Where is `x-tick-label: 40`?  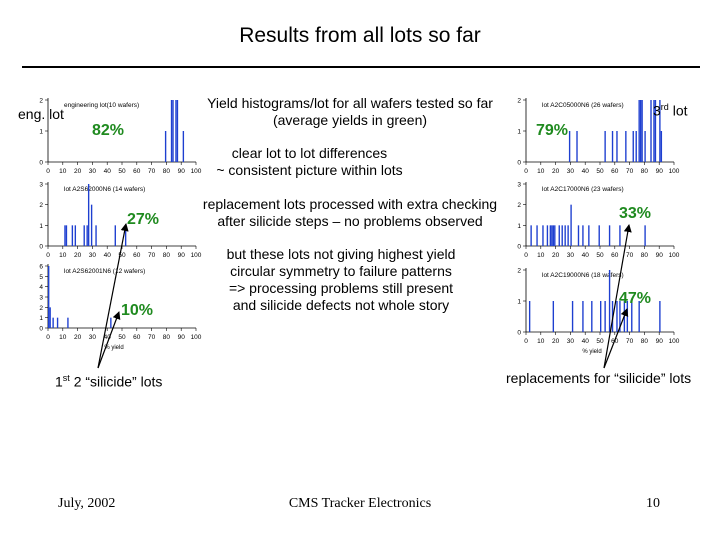
x-tick-label: 40 is located at coordinates (108, 337).